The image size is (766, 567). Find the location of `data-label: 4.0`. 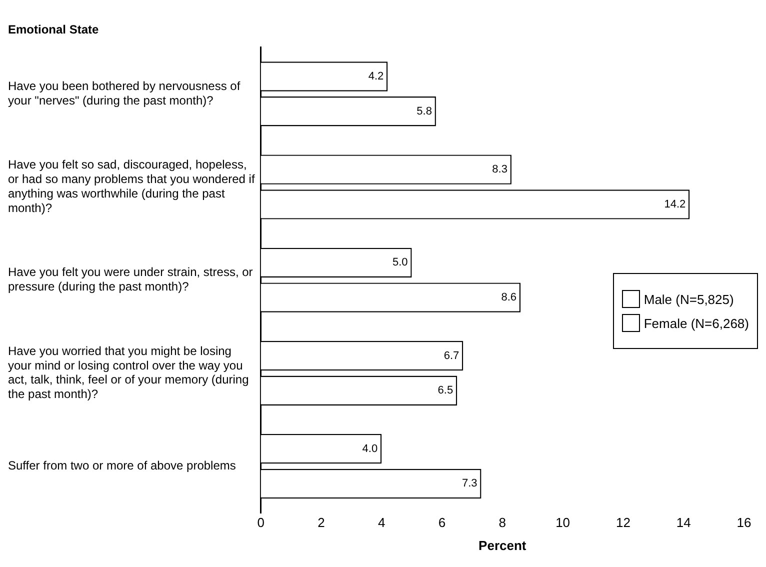

data-label: 4.0 is located at coordinates (370, 448).